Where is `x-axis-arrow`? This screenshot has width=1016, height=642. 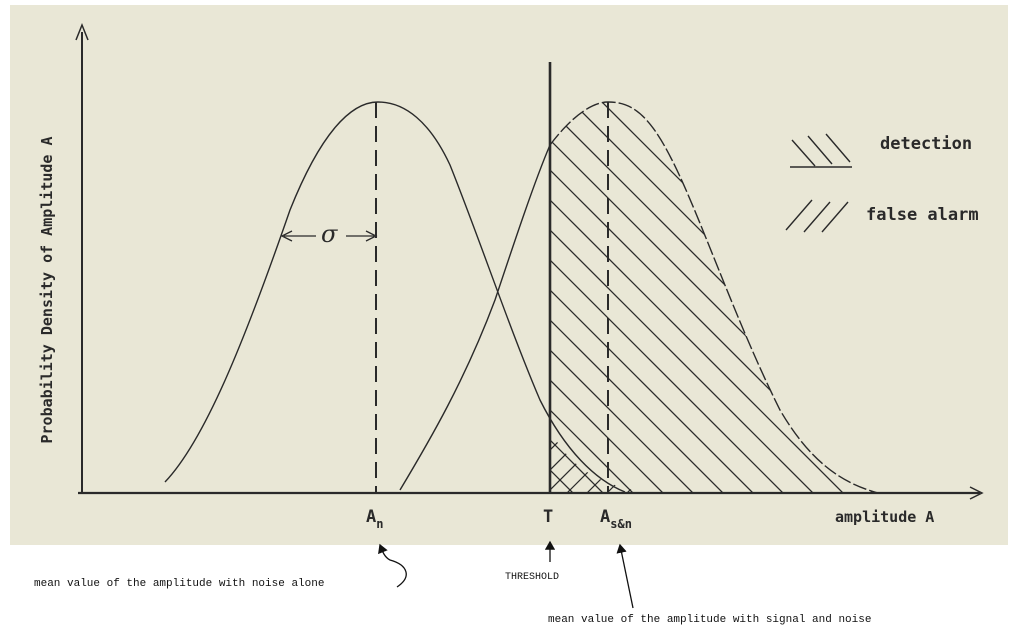
x-axis-arrow is located at coordinates (976, 493).